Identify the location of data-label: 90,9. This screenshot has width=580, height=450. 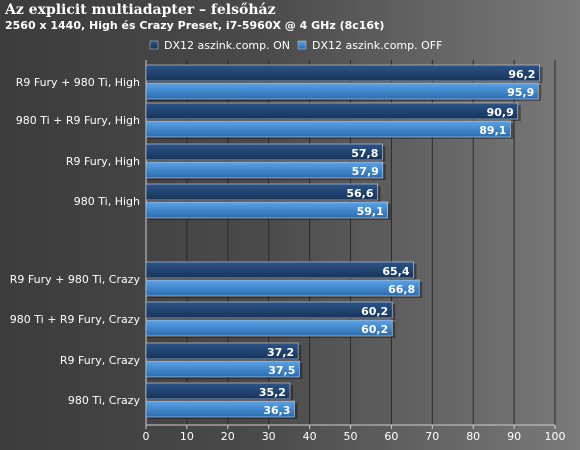
(500, 112).